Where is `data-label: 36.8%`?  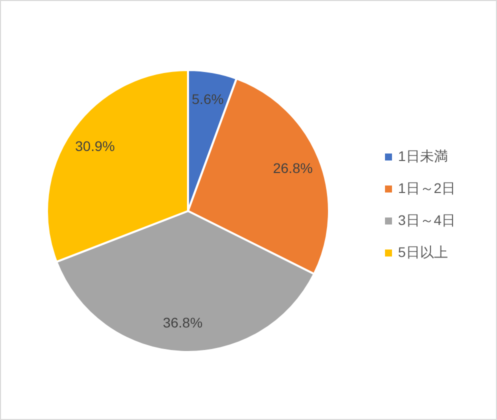 data-label: 36.8% is located at coordinates (182, 322).